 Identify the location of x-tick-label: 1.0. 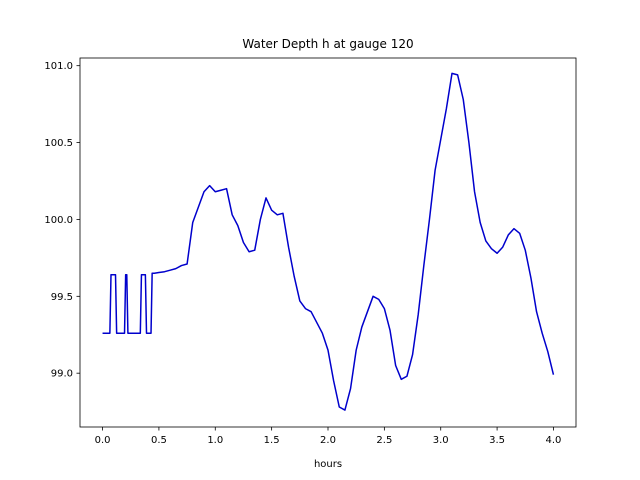
(215, 440).